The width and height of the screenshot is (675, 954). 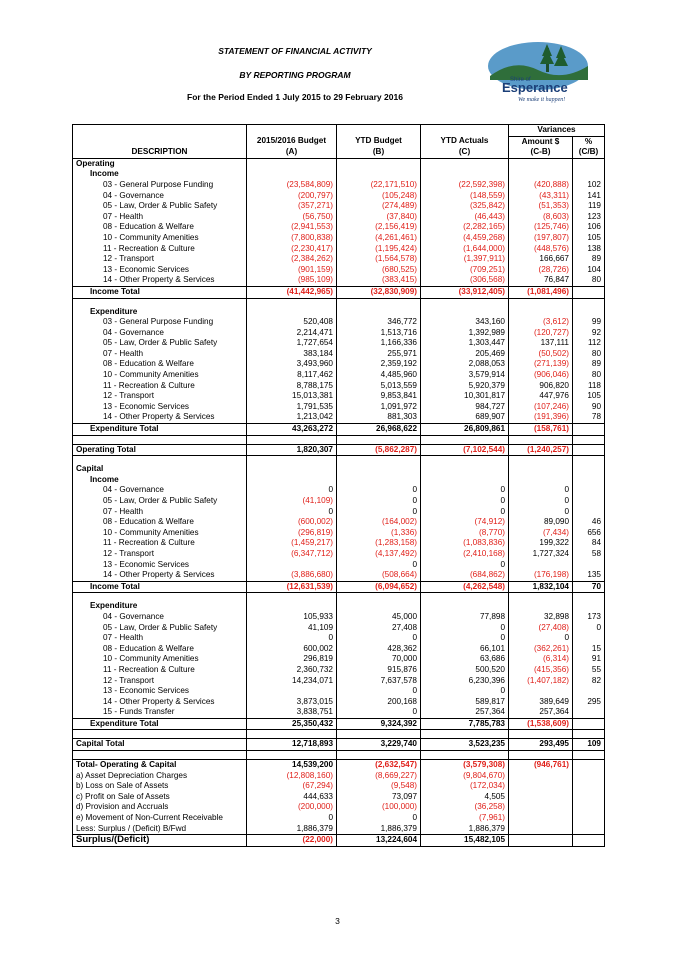 I want to click on row-value-variance-pct: 84, so click(x=588, y=543).